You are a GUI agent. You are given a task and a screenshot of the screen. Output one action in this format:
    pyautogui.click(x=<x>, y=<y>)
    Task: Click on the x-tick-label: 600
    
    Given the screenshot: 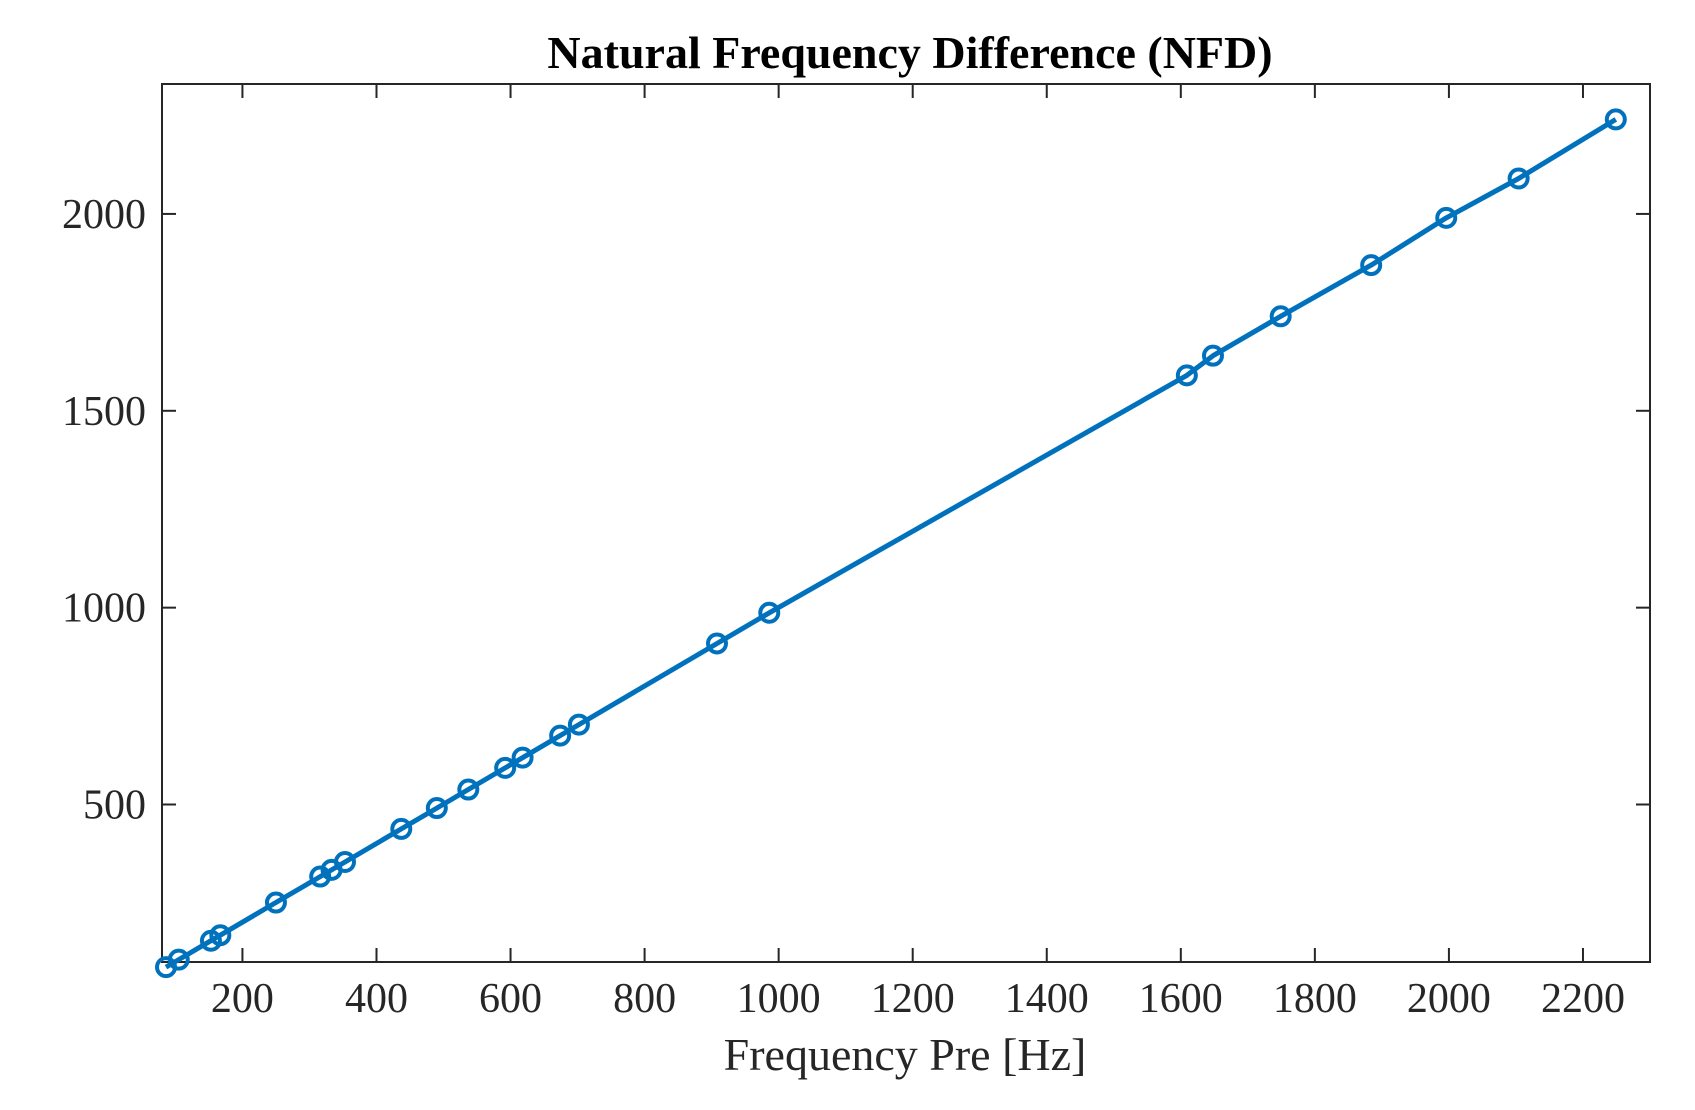 What is the action you would take?
    pyautogui.click(x=510, y=999)
    